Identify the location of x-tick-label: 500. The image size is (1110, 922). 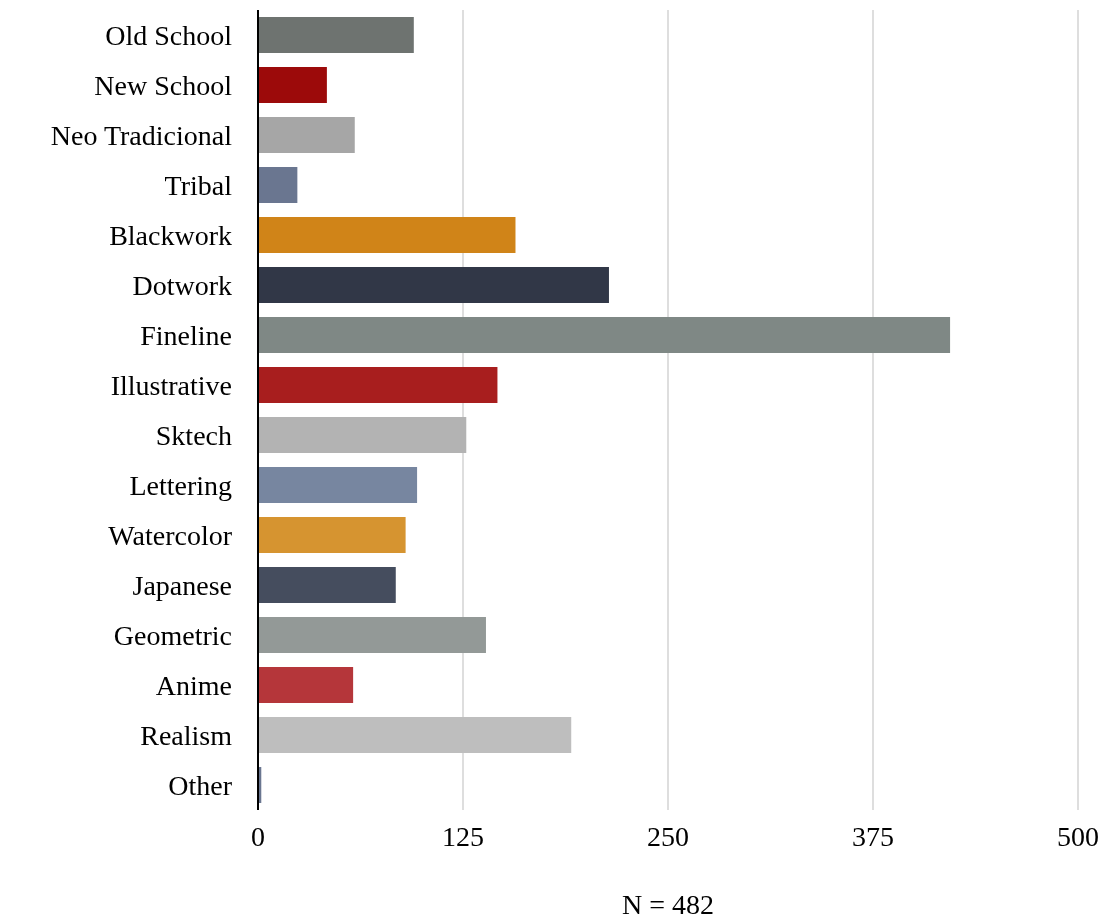
(1078, 836).